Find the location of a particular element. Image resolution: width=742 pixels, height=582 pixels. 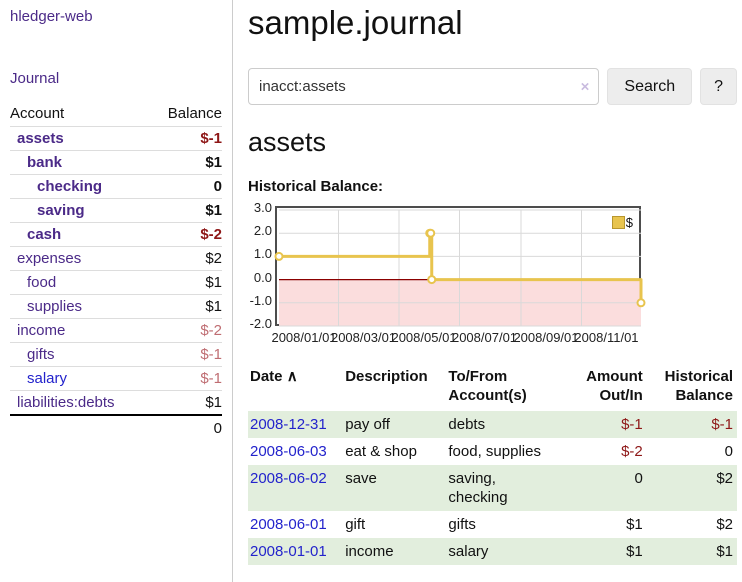

sort-ascending-icon: ∧ is located at coordinates (292, 376).